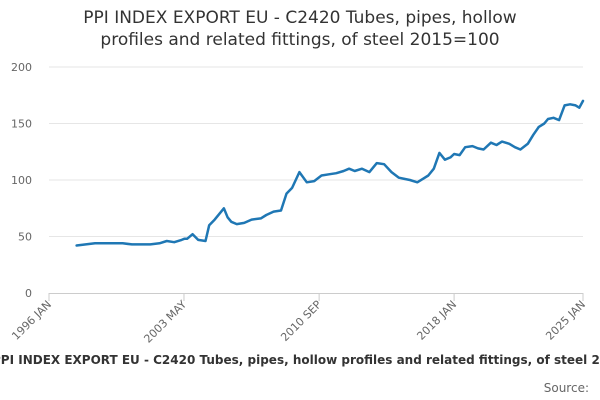  What do you see at coordinates (28, 293) in the screenshot?
I see `y-tick-label: 0` at bounding box center [28, 293].